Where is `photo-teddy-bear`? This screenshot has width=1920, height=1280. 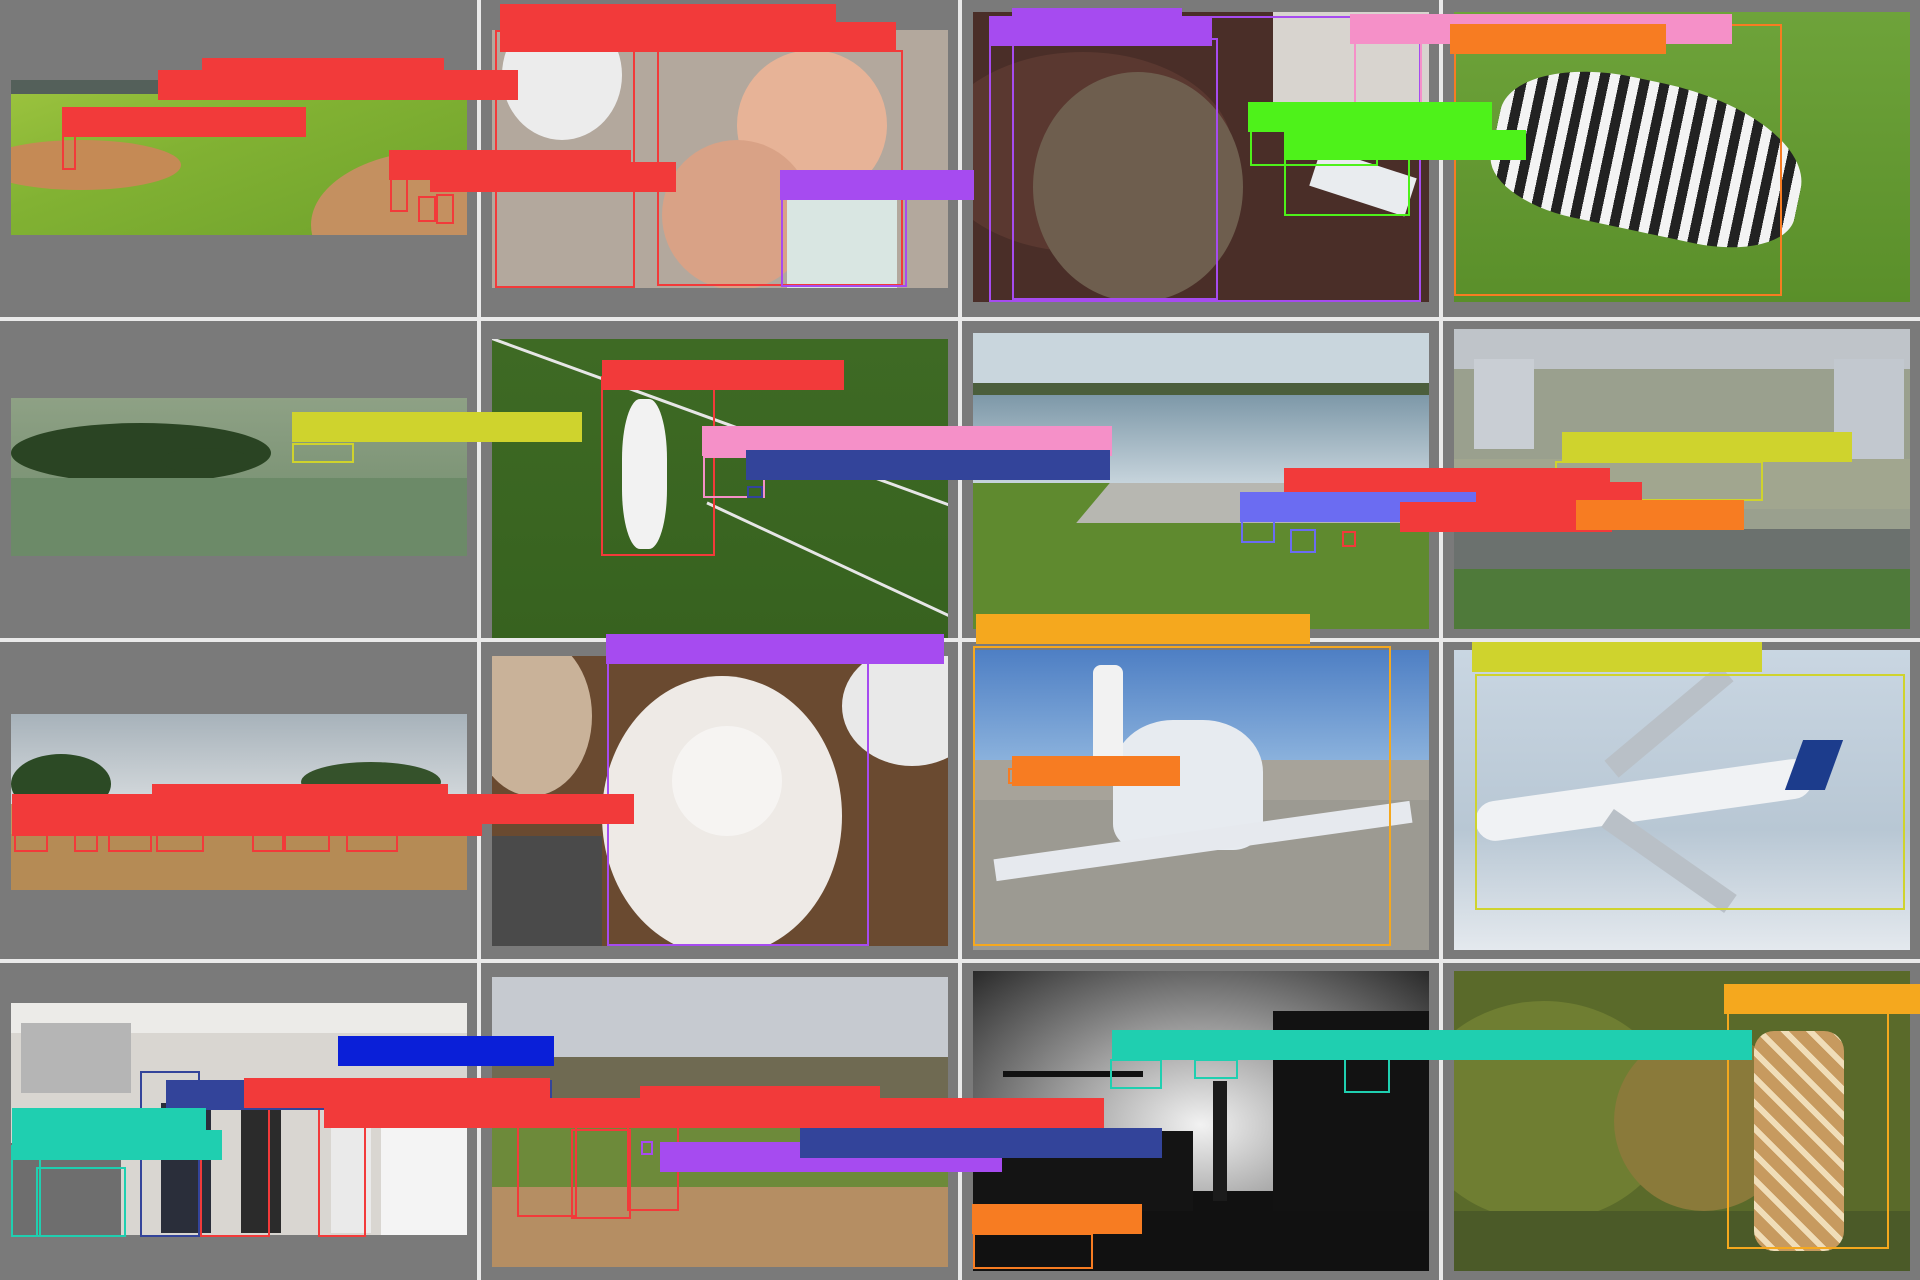
photo-teddy-bear is located at coordinates (720, 801).